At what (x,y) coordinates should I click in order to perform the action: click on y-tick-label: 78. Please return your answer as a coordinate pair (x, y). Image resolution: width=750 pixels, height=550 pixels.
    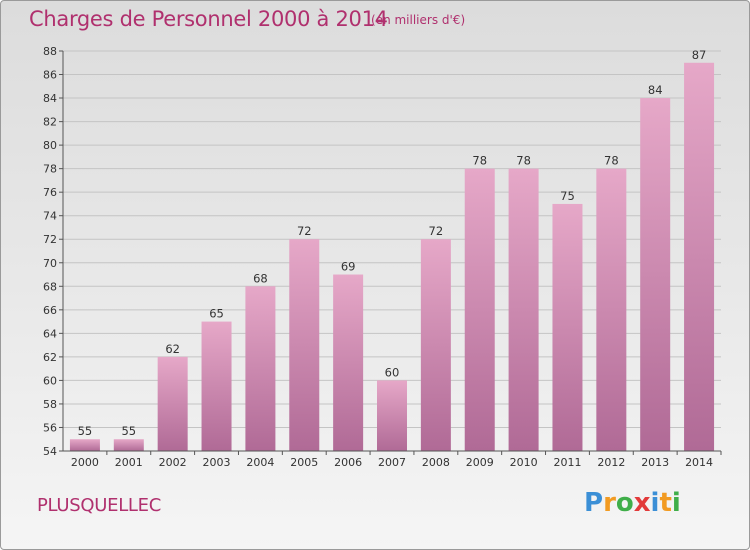
    Looking at the image, I should click on (50, 169).